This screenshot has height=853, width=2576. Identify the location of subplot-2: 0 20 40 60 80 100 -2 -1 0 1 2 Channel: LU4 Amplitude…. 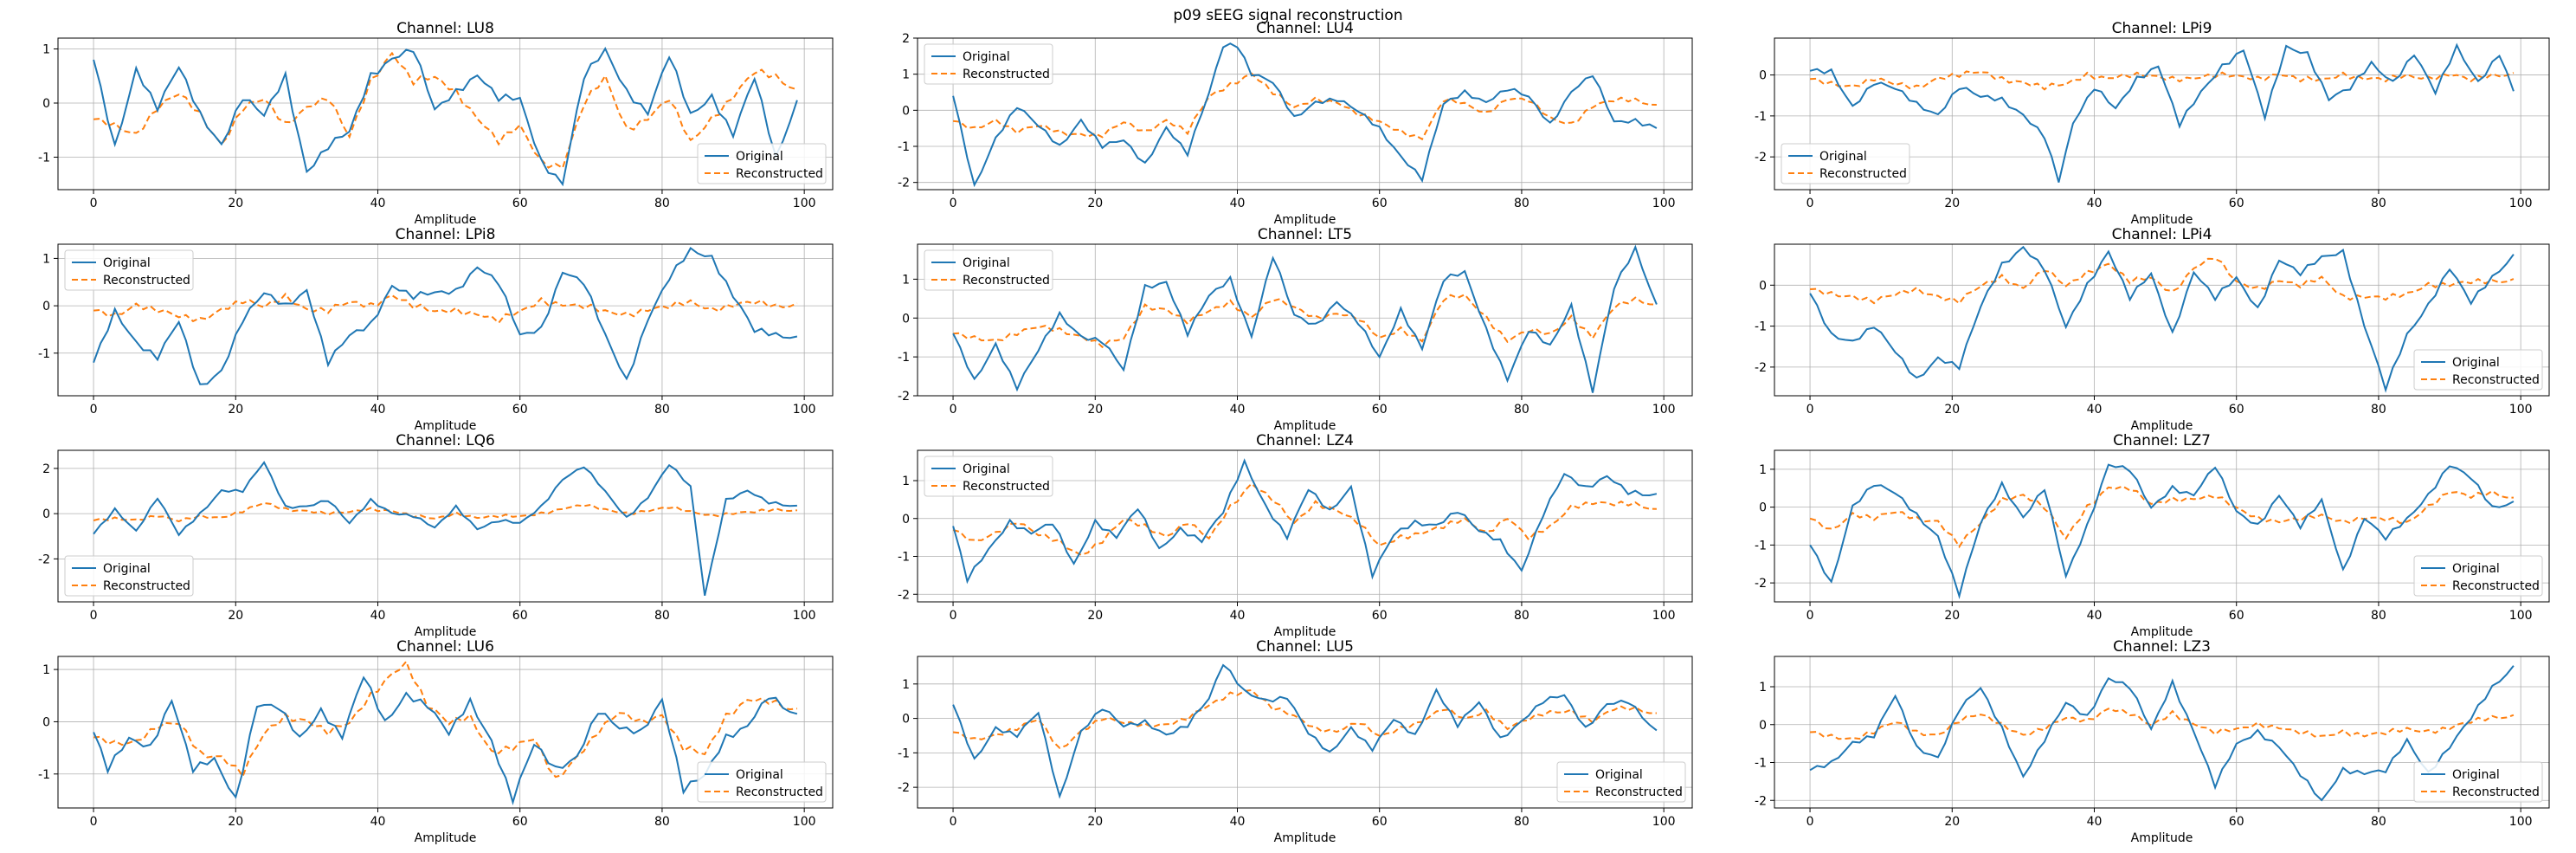
(1295, 123).